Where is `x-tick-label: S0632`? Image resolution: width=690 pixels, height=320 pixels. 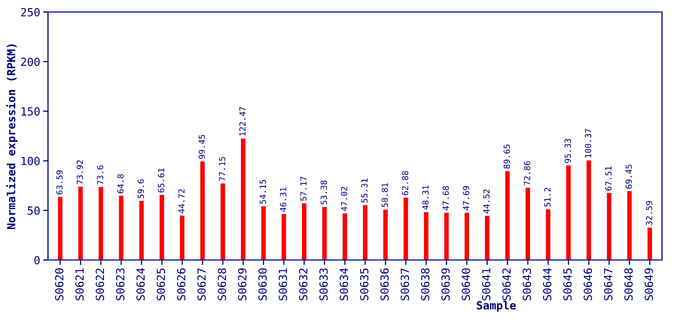 x-tick-label: S0632 is located at coordinates (303, 284).